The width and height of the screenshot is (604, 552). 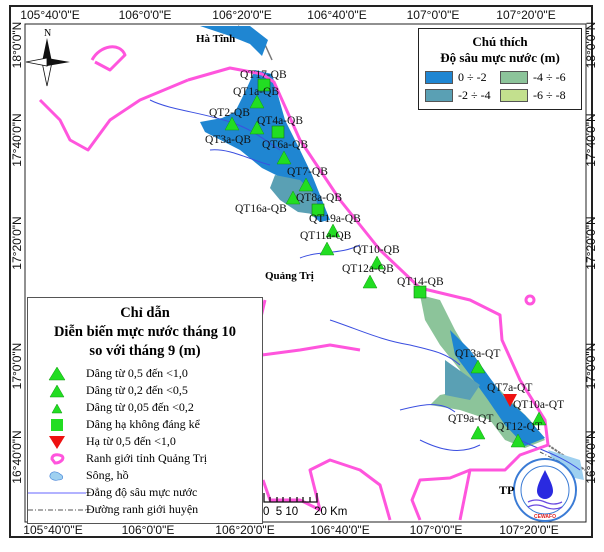 I want to click on legend-item-label: Dâng từ 0,05 đến <0,2, so click(x=140, y=407).